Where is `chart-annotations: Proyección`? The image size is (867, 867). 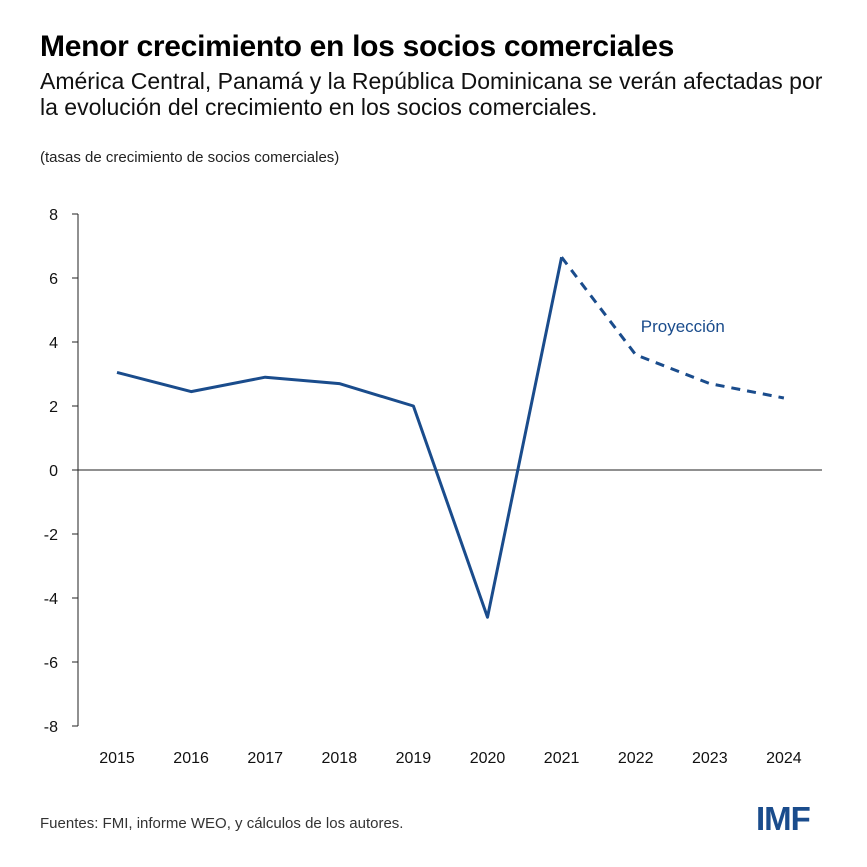
chart-annotations: Proyección is located at coordinates (683, 326).